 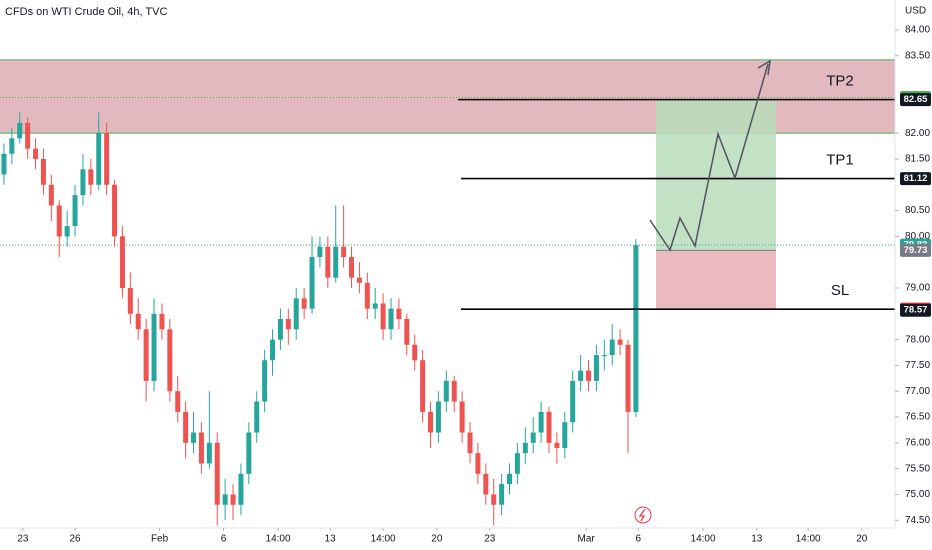 I want to click on x-tick-label: 26, so click(x=75, y=539).